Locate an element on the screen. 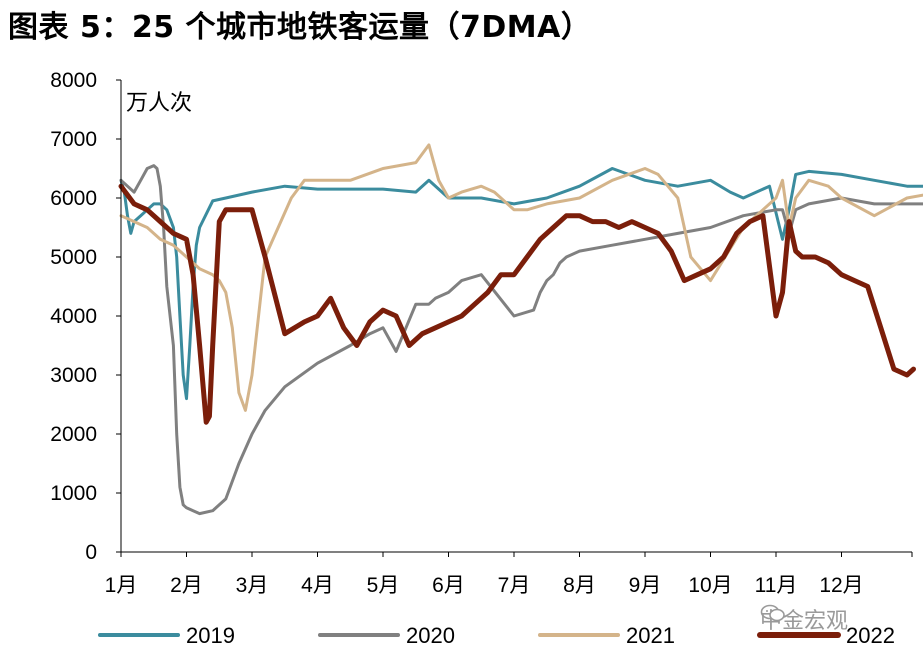 The width and height of the screenshot is (923, 659). x-tick-label: 6月 is located at coordinates (448, 585).